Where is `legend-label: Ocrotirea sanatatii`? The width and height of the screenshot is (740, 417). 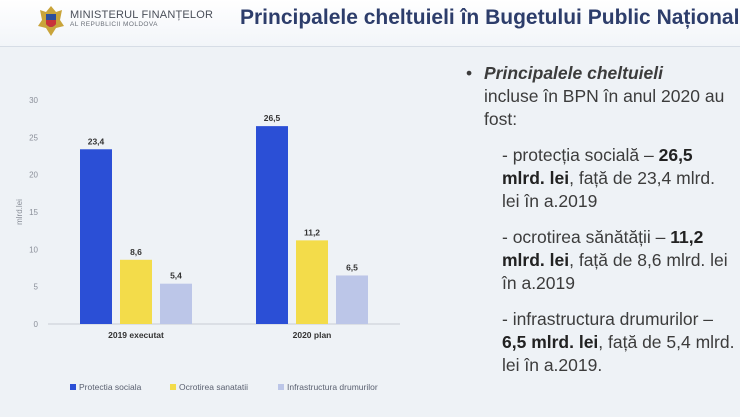
legend-label: Ocrotirea sanatatii is located at coordinates (213, 387).